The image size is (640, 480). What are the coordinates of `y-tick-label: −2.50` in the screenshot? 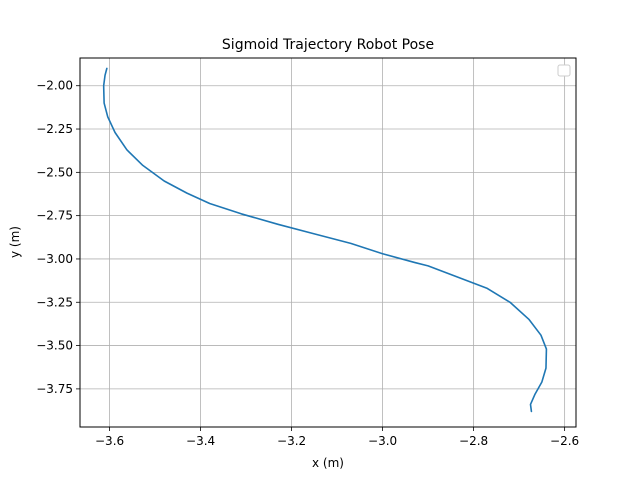 It's located at (54, 172).